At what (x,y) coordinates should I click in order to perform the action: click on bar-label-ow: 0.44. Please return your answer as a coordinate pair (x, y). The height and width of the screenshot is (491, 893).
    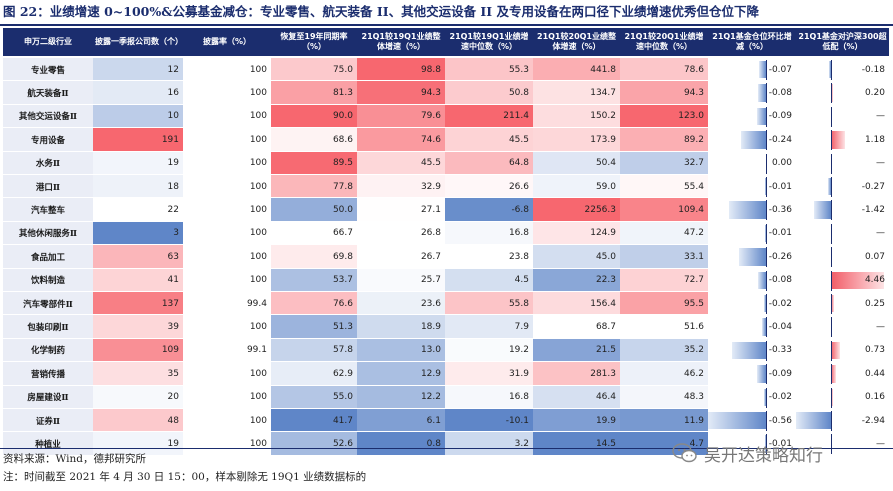
    Looking at the image, I should click on (874, 373).